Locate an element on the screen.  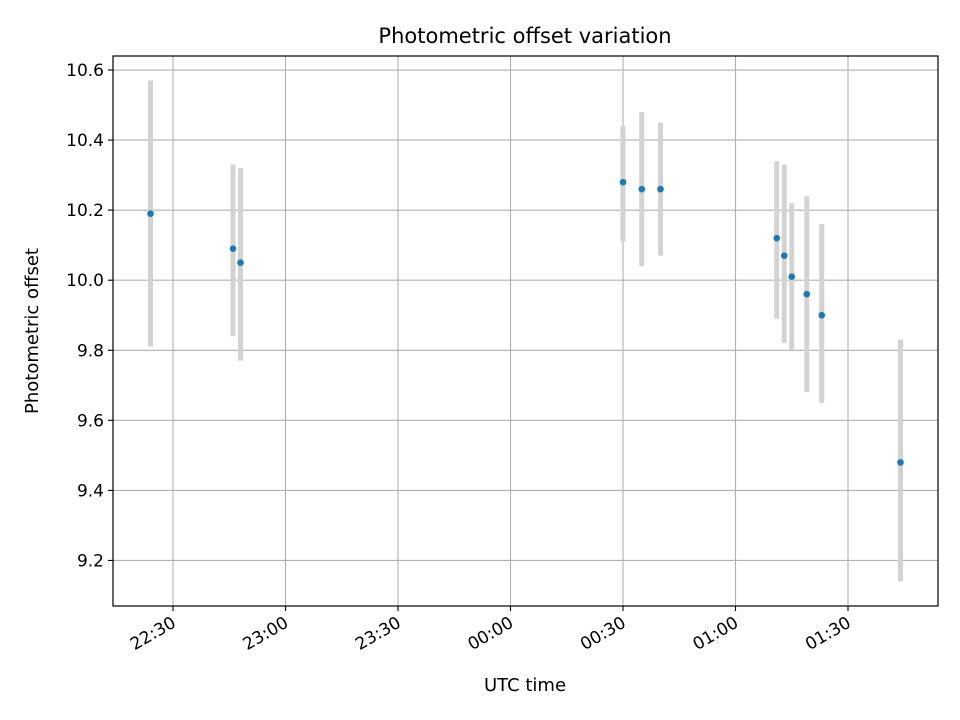
y-tick-label: 9.6 is located at coordinates (90, 421).